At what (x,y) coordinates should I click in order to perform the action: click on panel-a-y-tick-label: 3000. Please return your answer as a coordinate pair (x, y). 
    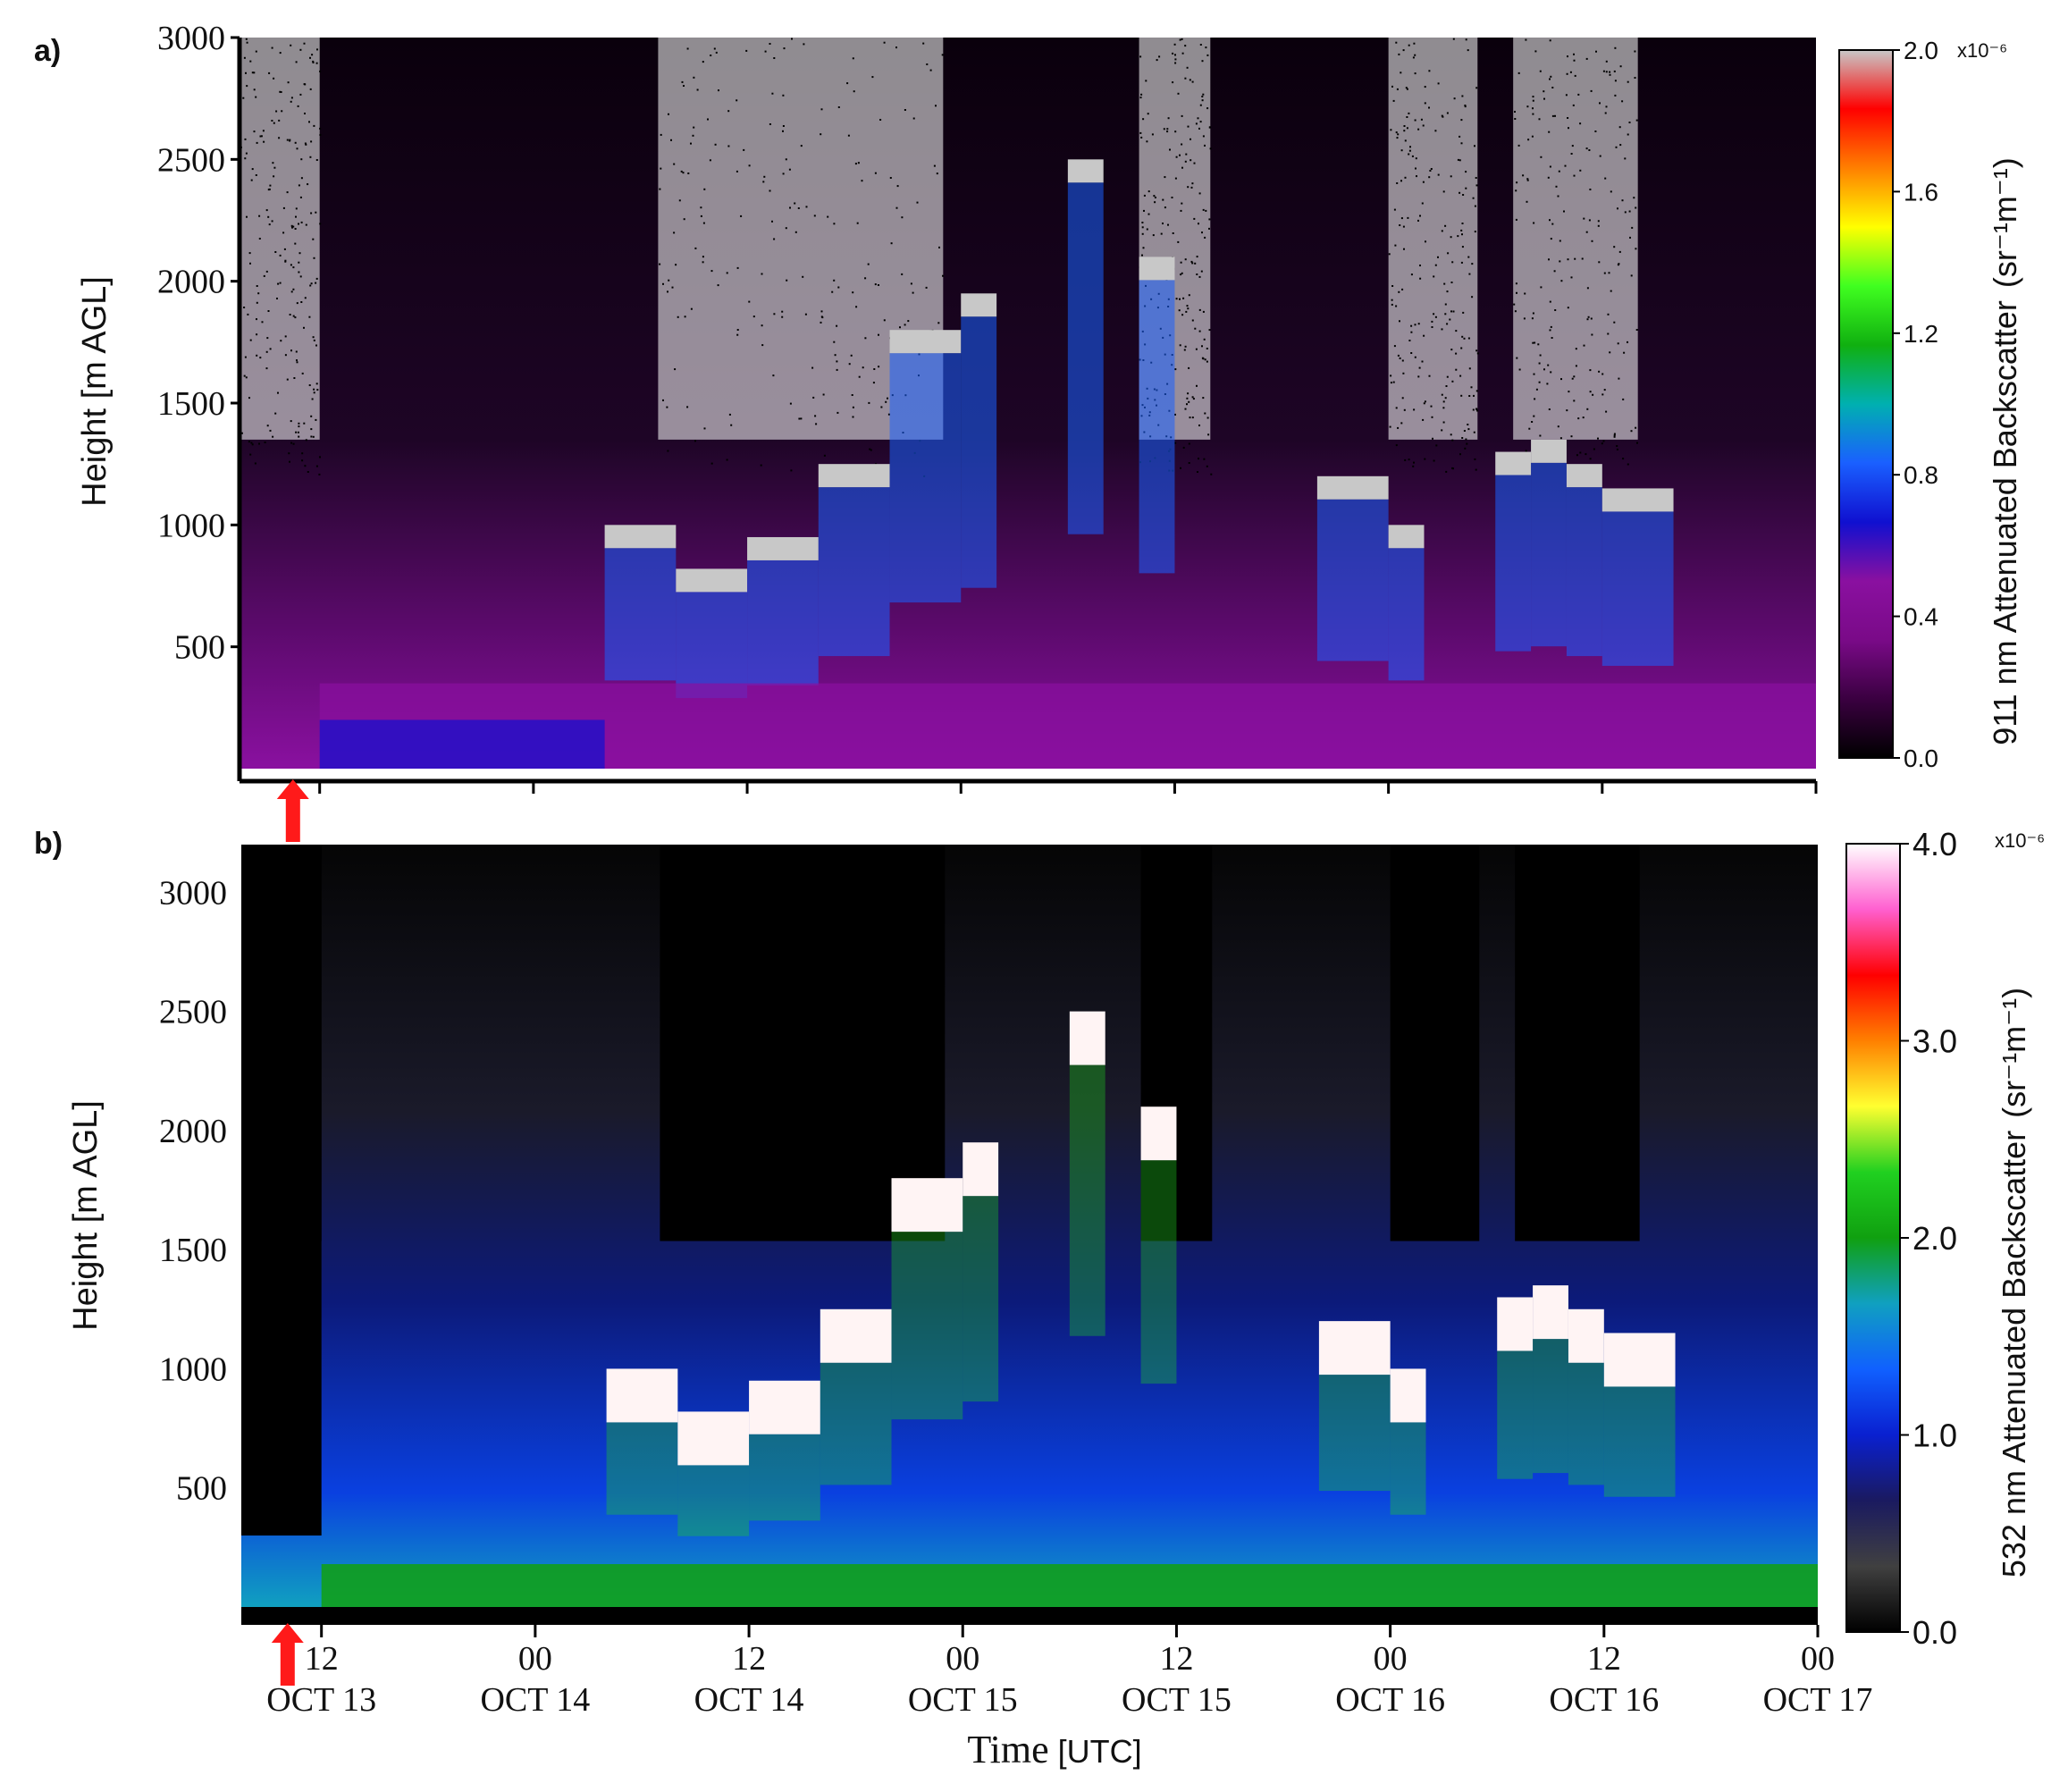
    Looking at the image, I should click on (191, 38).